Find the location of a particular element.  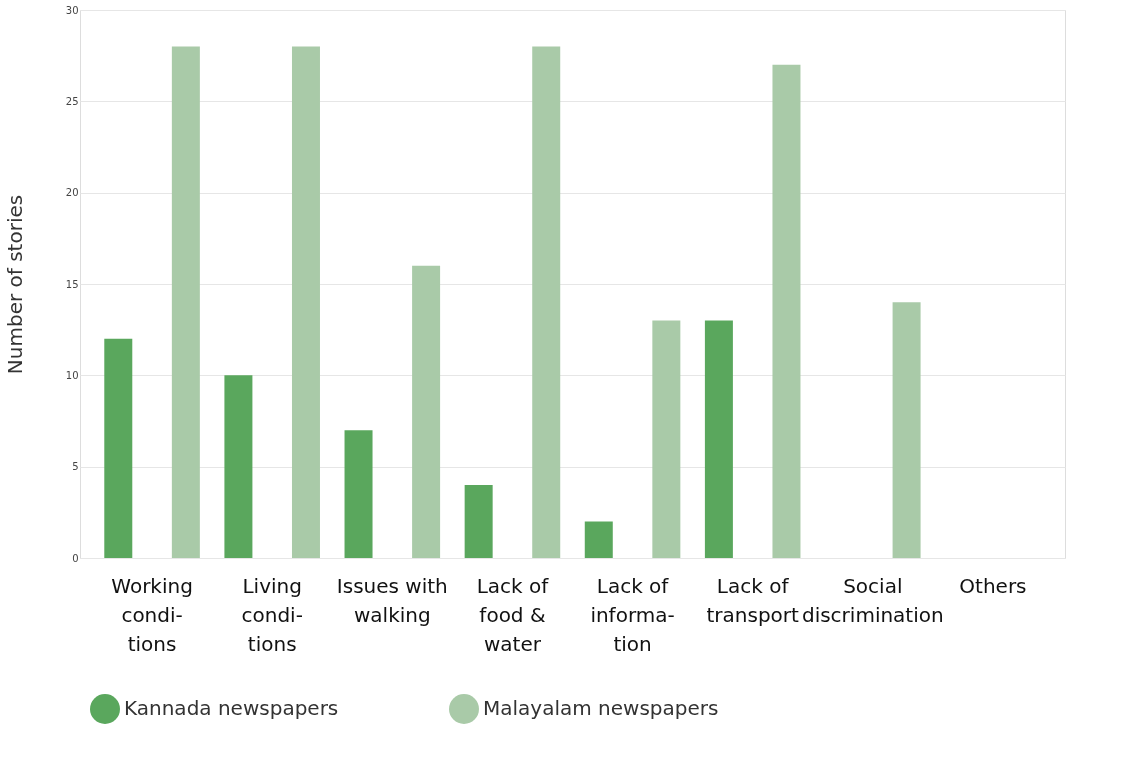

y-axis-title: Number of stories is located at coordinates (14, 284).